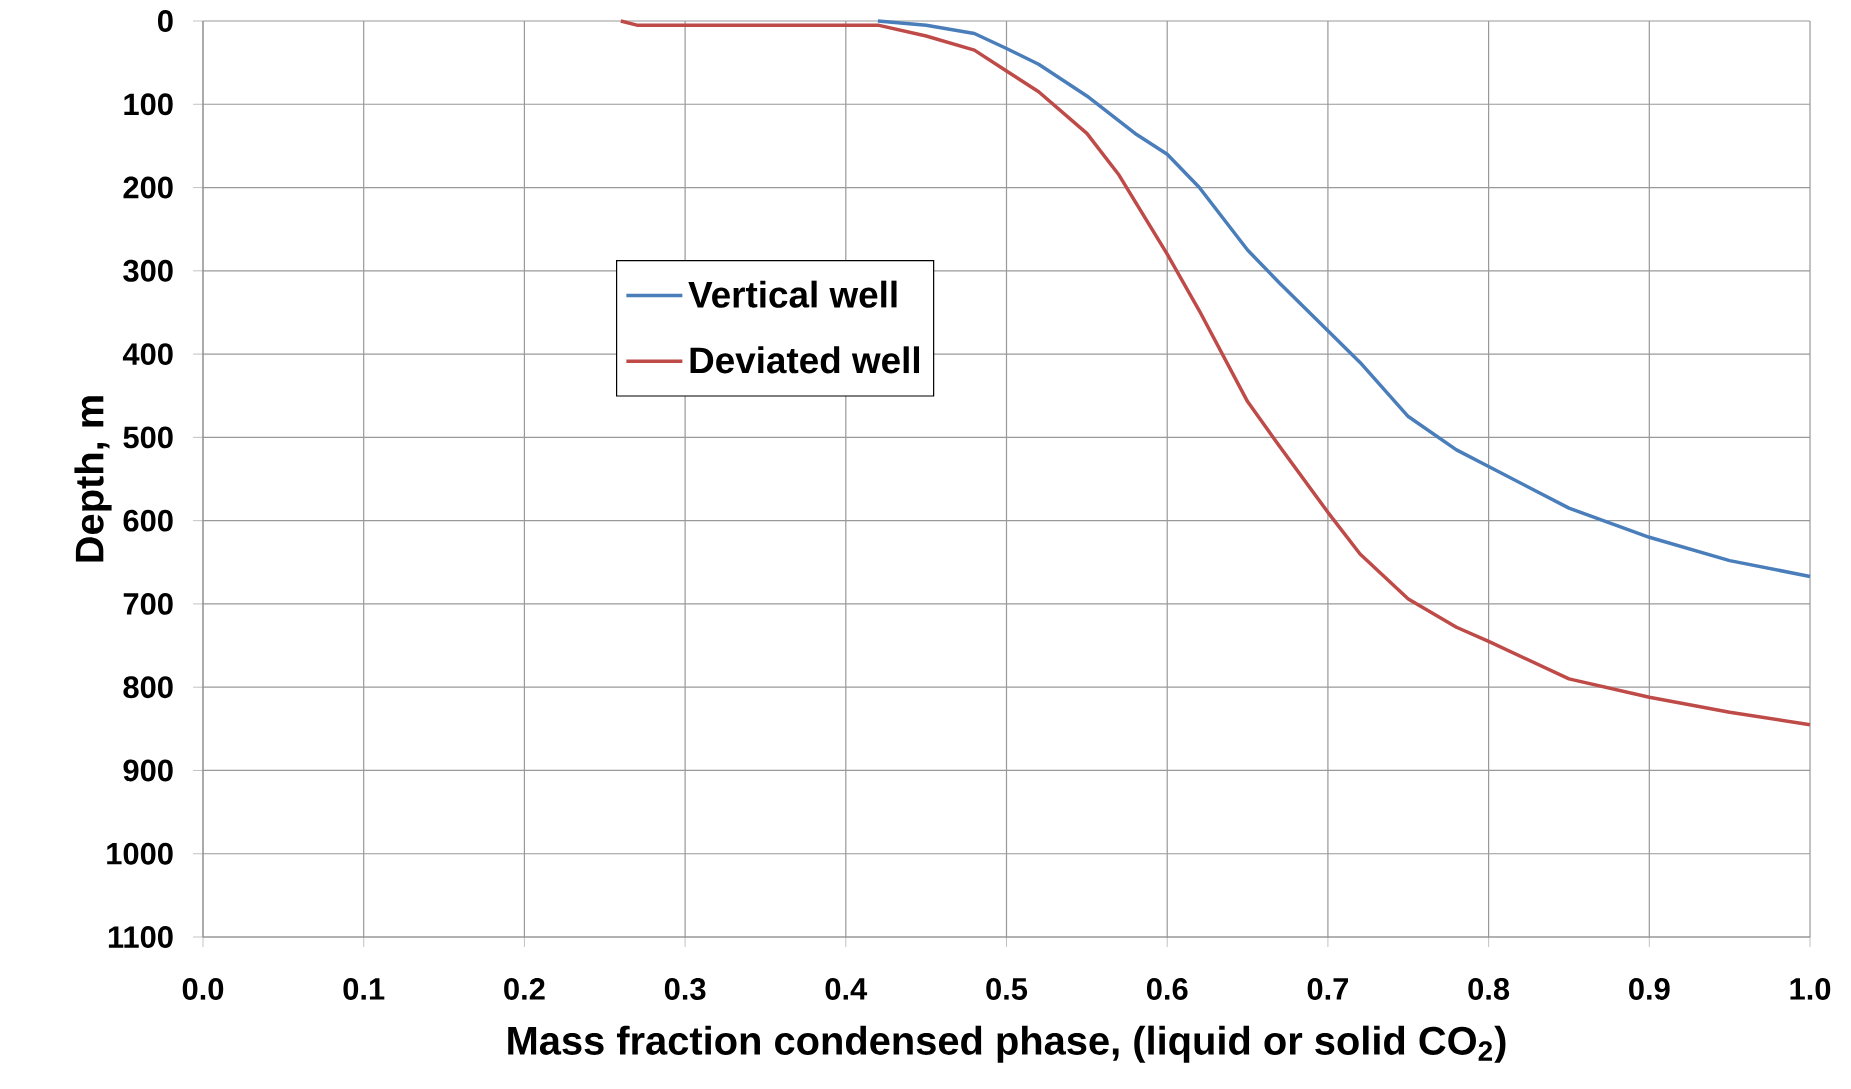  I want to click on y-tick-label: 400, so click(147, 354).